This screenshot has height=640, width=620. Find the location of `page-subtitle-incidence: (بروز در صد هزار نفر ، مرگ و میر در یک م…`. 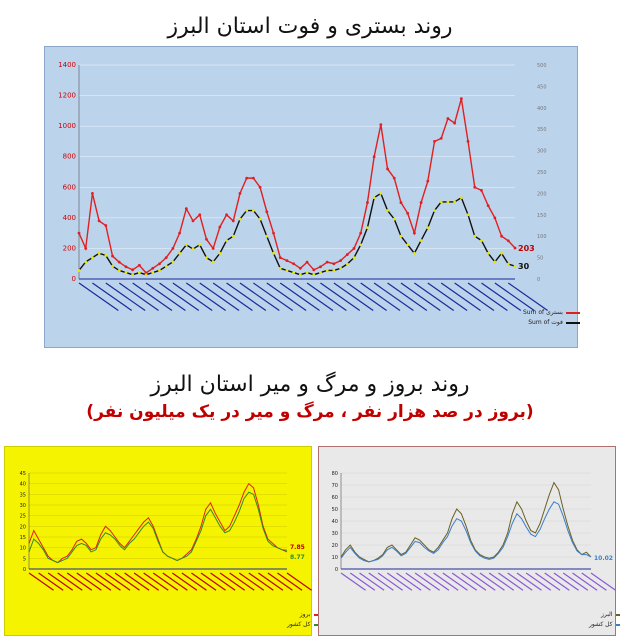

page-subtitle-incidence: (بروز در صد هزار نفر ، مرگ و میر در یک م… is located at coordinates (310, 412).